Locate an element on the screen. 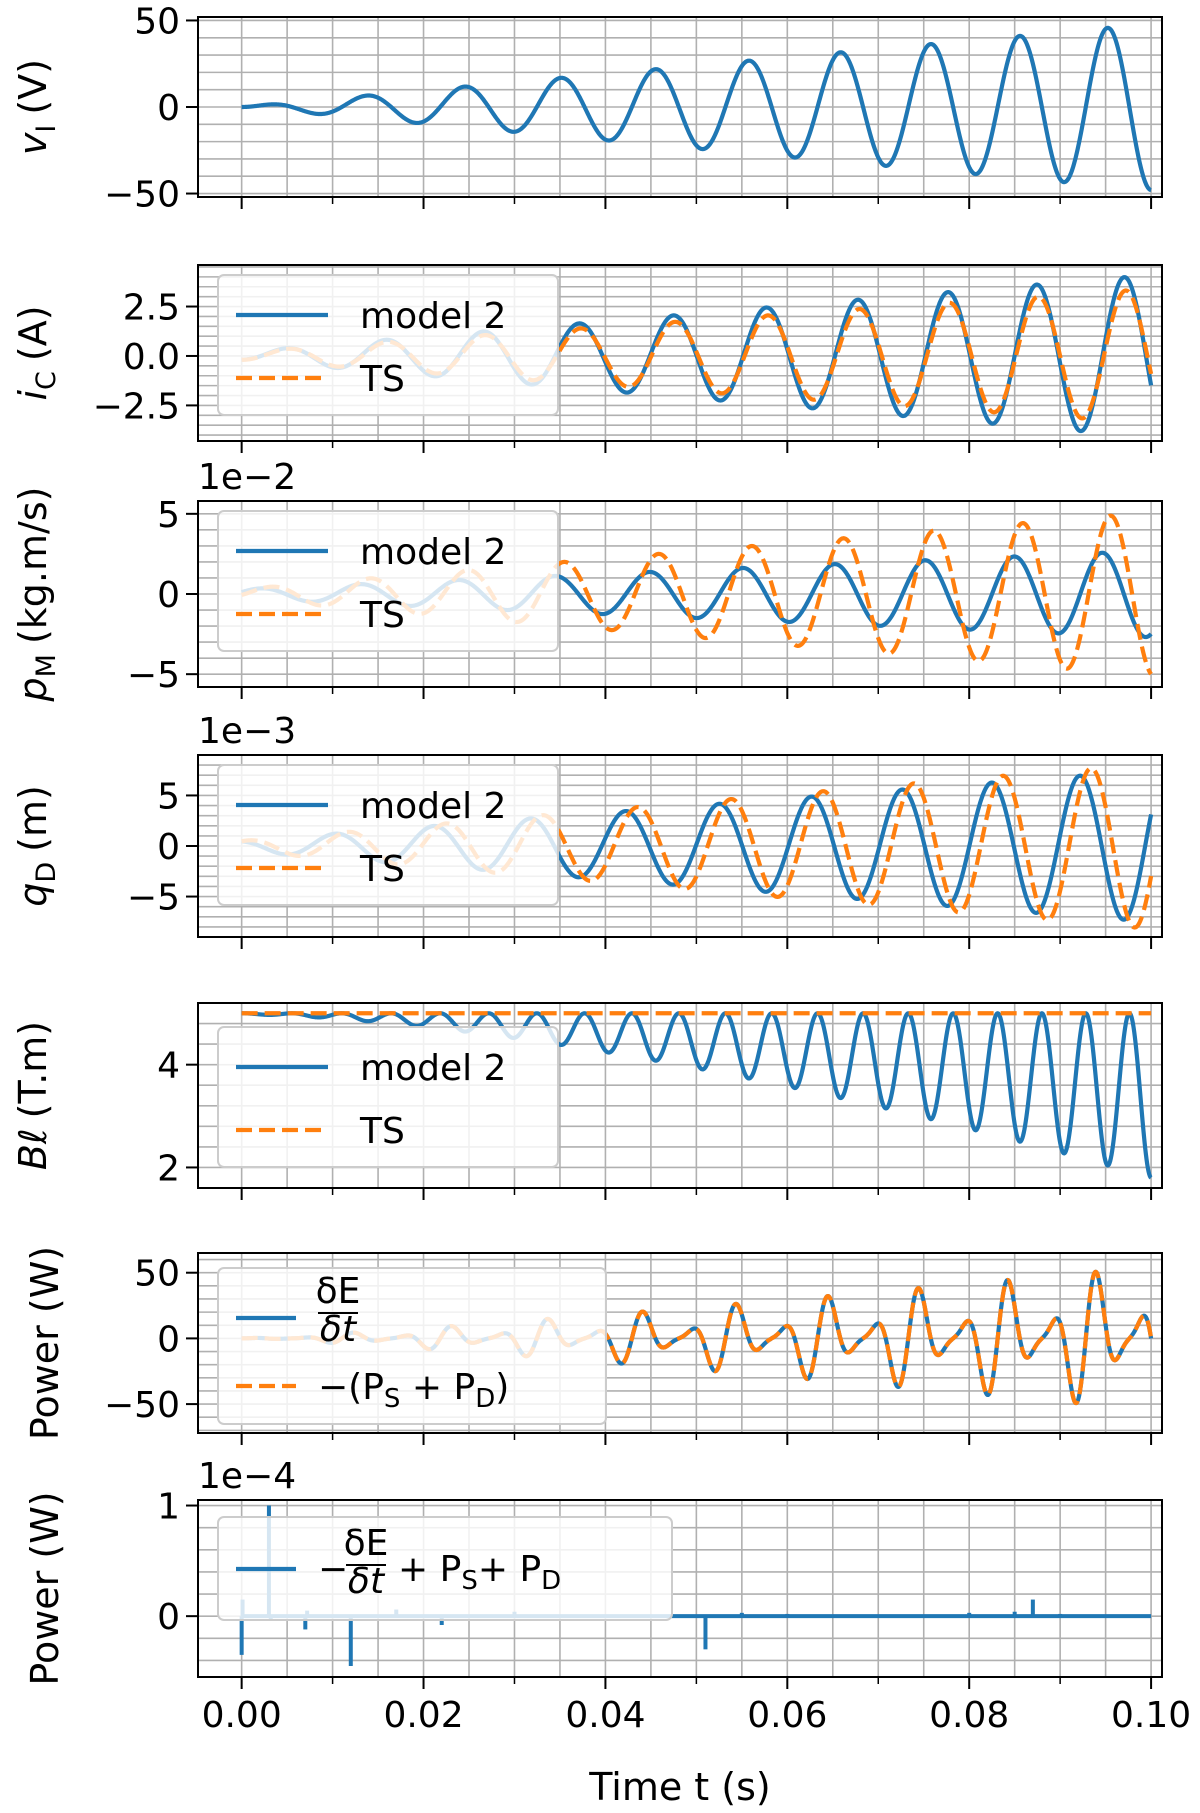  y-axis-label-symbol: v is located at coordinates (33, 143).